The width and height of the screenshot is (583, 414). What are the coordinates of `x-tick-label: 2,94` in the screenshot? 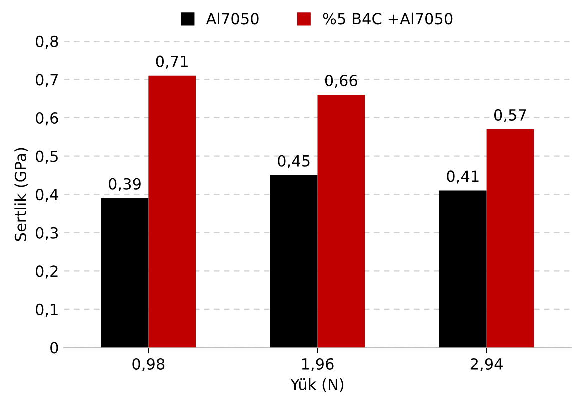 It's located at (486, 365).